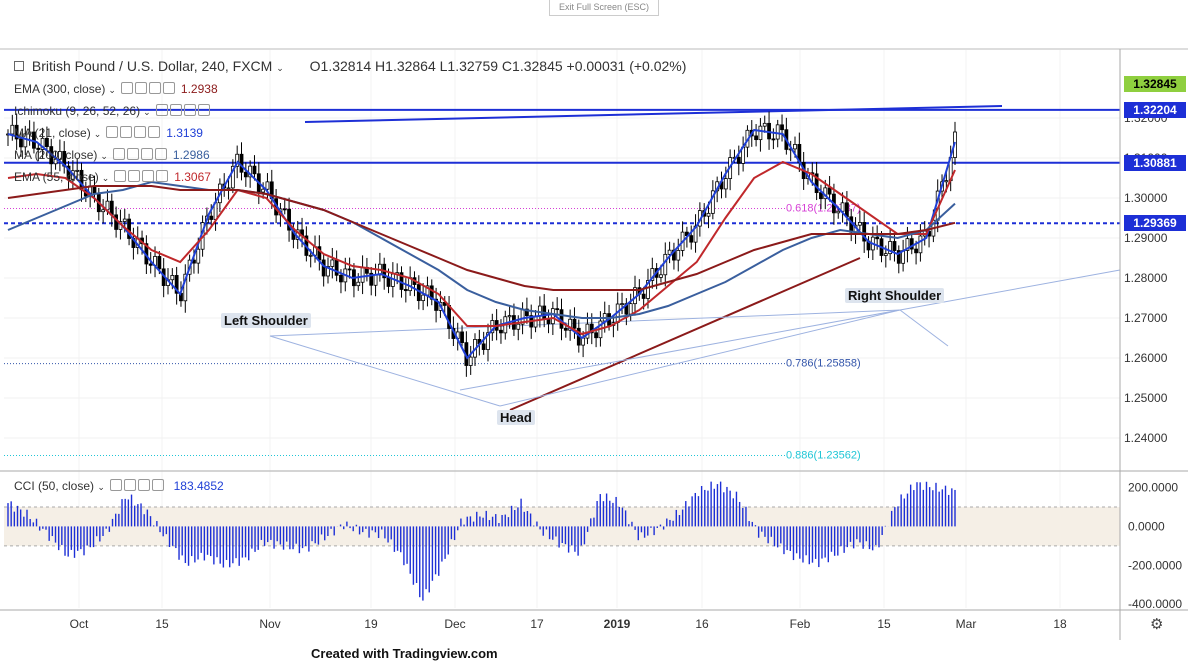 The width and height of the screenshot is (1188, 666). Describe the element at coordinates (1060, 624) in the screenshot. I see `x-tick-label: 18` at that location.